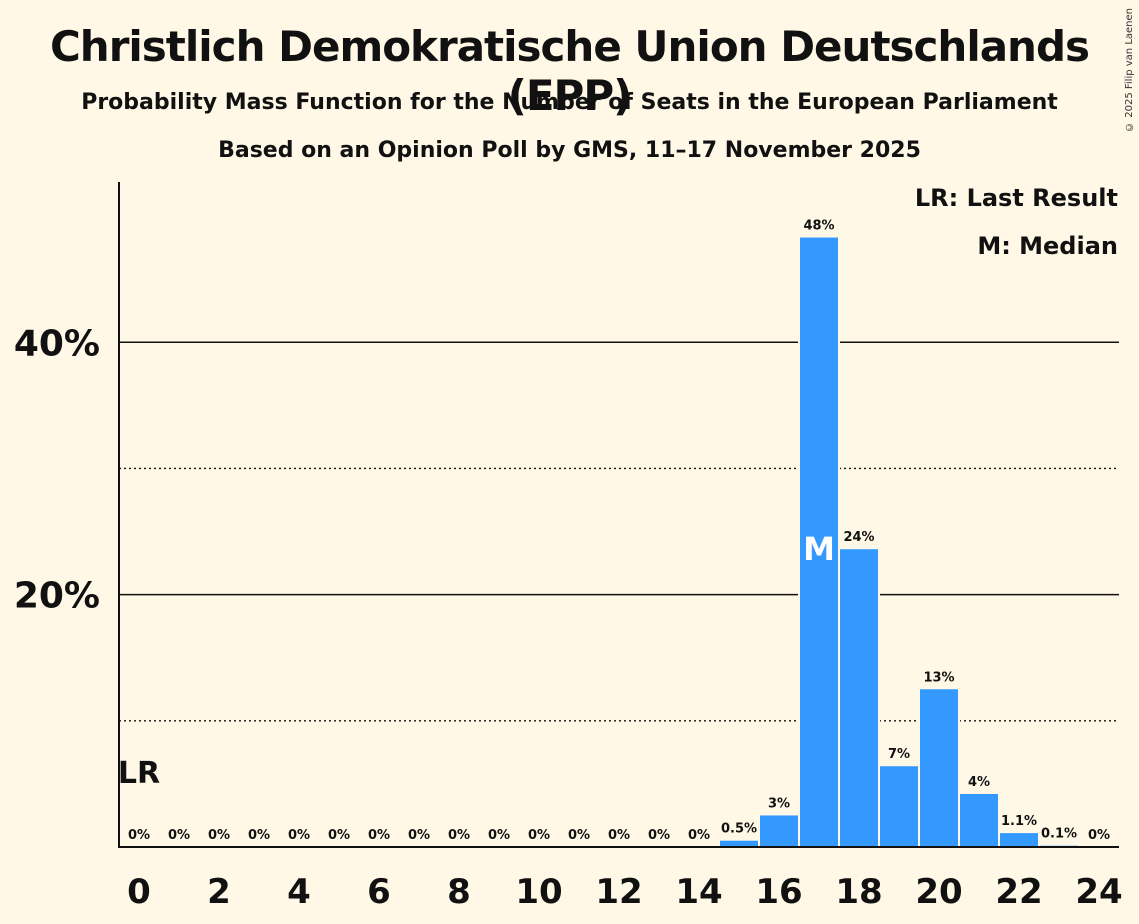  What do you see at coordinates (1019, 821) in the screenshot?
I see `data-label: 1.1%` at bounding box center [1019, 821].